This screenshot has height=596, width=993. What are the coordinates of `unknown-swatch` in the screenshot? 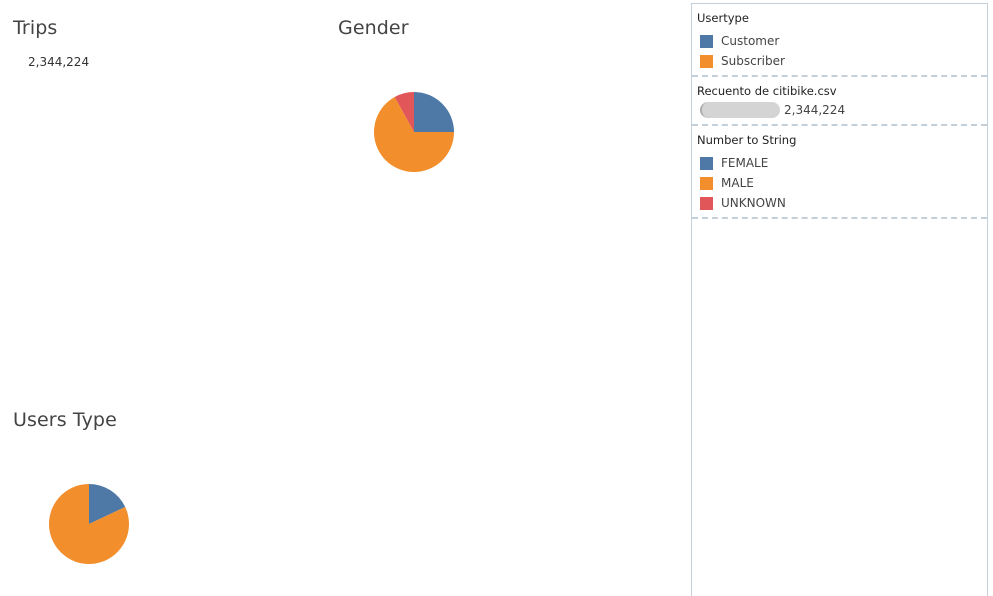 It's located at (706, 203).